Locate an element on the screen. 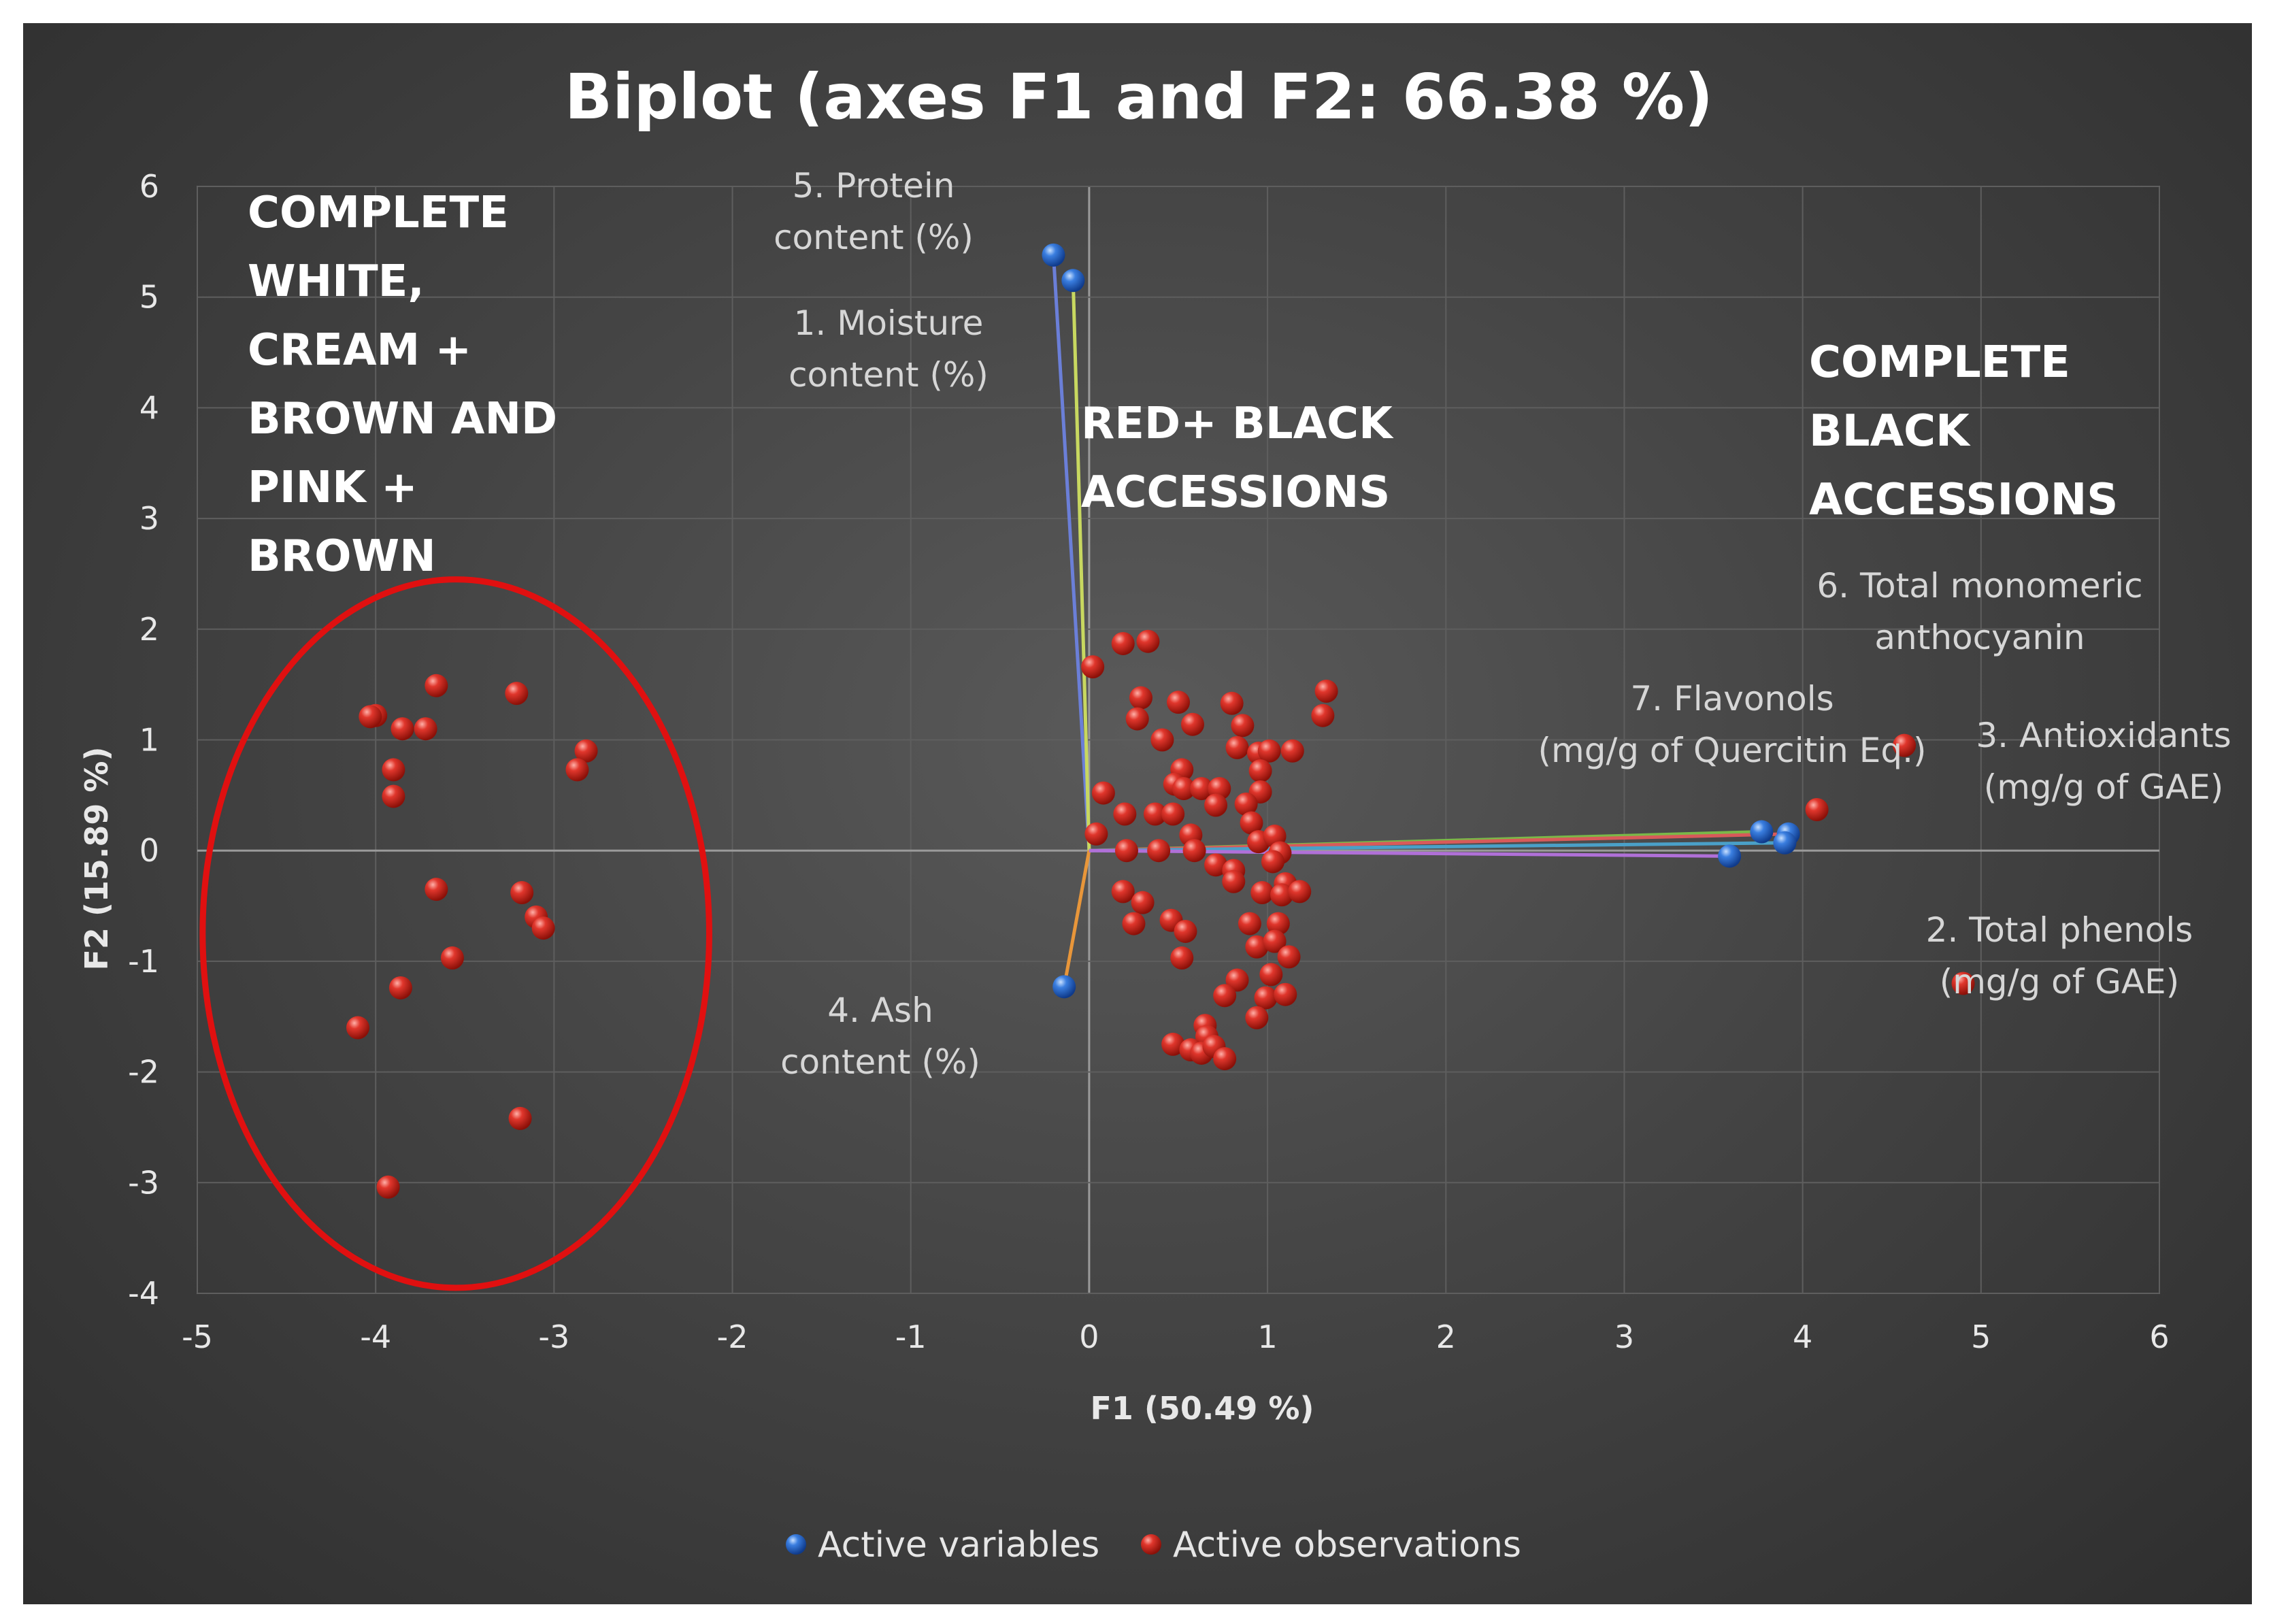 The width and height of the screenshot is (2273, 1624). group-label-complete-black-line: BLACK is located at coordinates (1890, 431).